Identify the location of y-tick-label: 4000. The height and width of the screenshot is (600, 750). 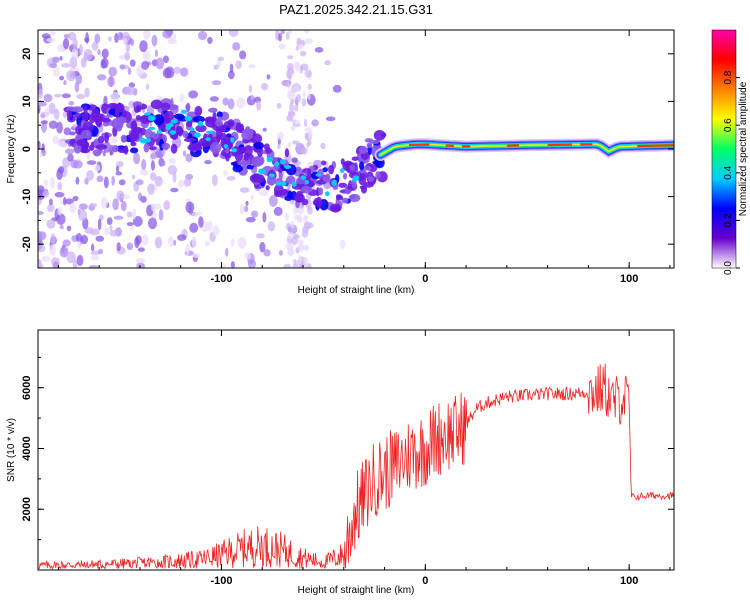
(27, 448).